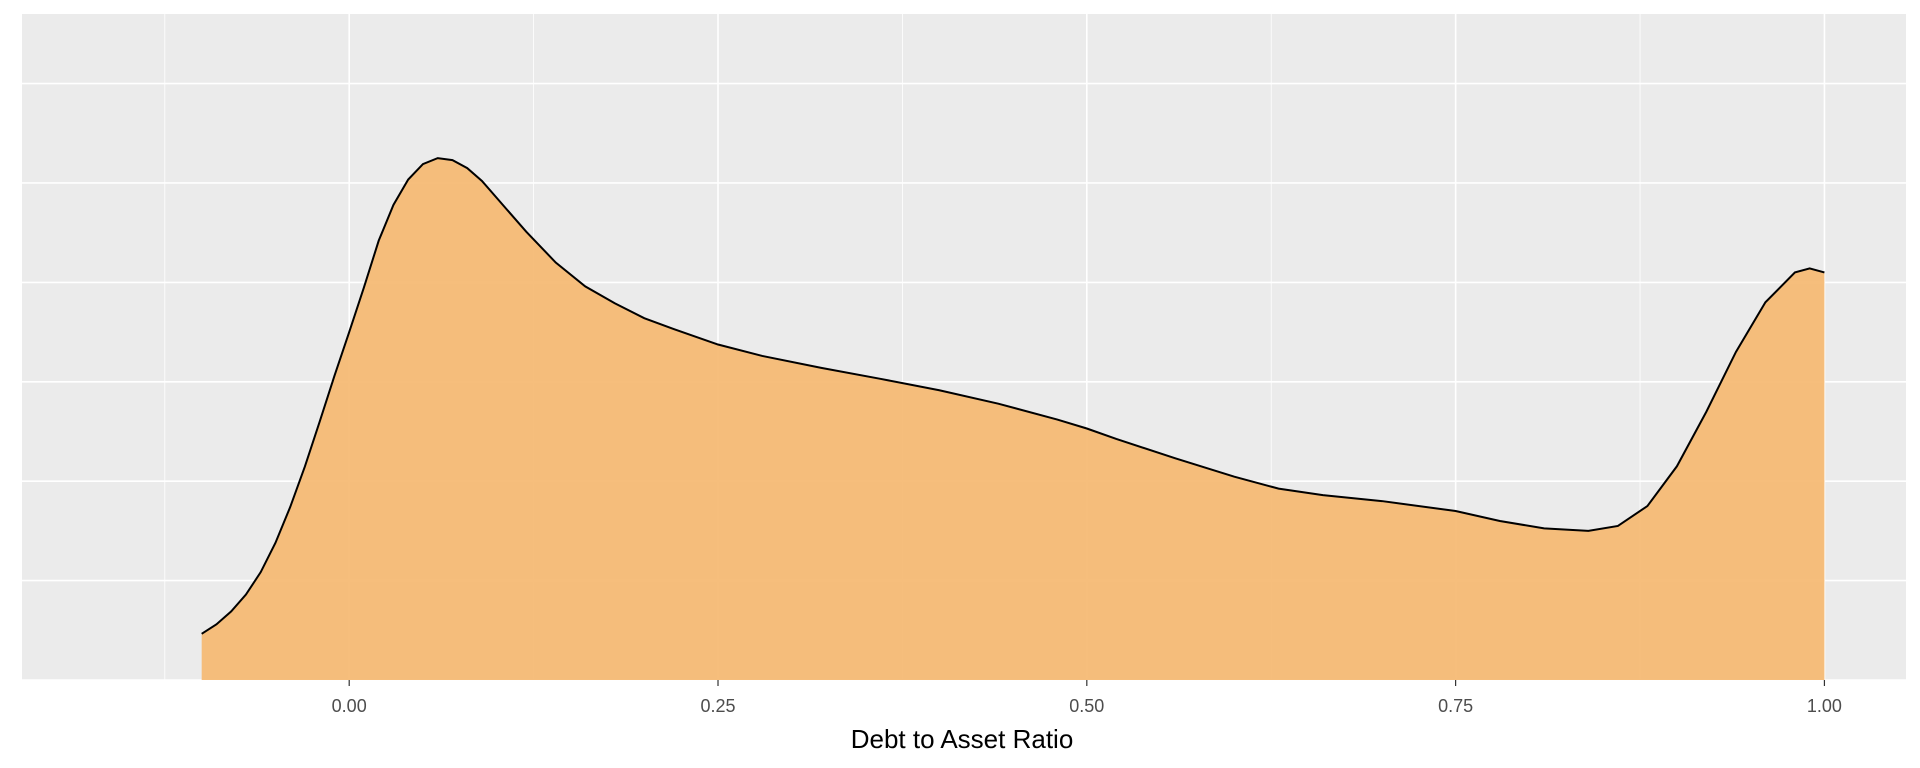 The height and width of the screenshot is (768, 1920). I want to click on x-tick-label: 0.75, so click(1455, 706).